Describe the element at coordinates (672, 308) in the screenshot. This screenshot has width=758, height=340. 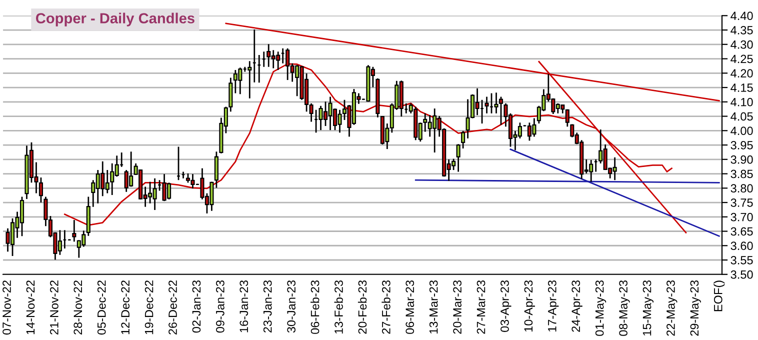
I see `x-tick-label: 22-May-23` at that location.